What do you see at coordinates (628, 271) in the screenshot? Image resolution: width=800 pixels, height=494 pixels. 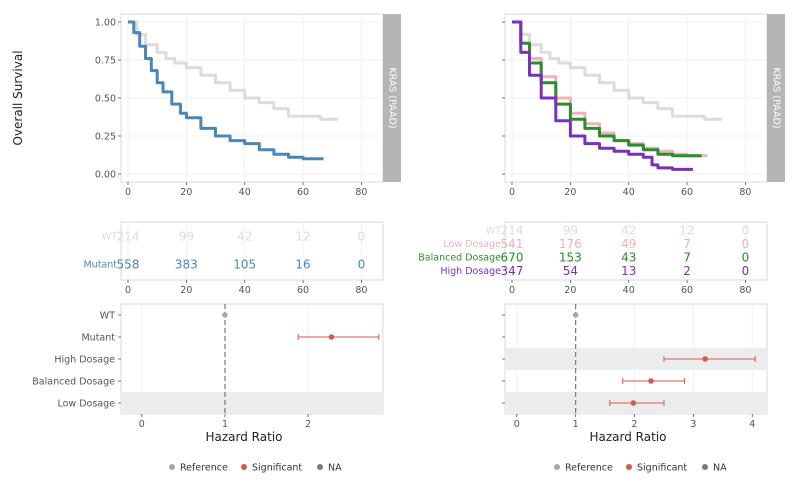 I see `risk-count: 13` at bounding box center [628, 271].